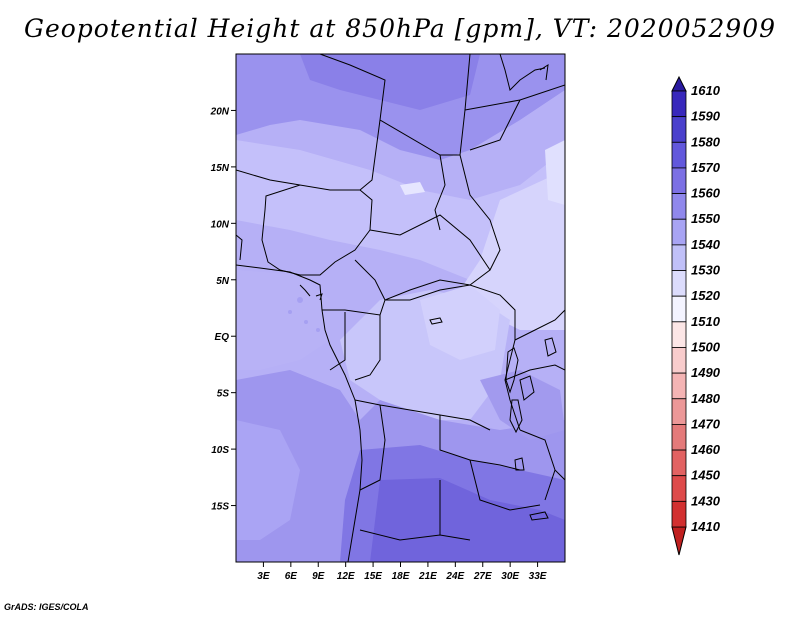 The height and width of the screenshot is (618, 800). Describe the element at coordinates (706, 475) in the screenshot. I see `colorbar-label: 1450` at that location.